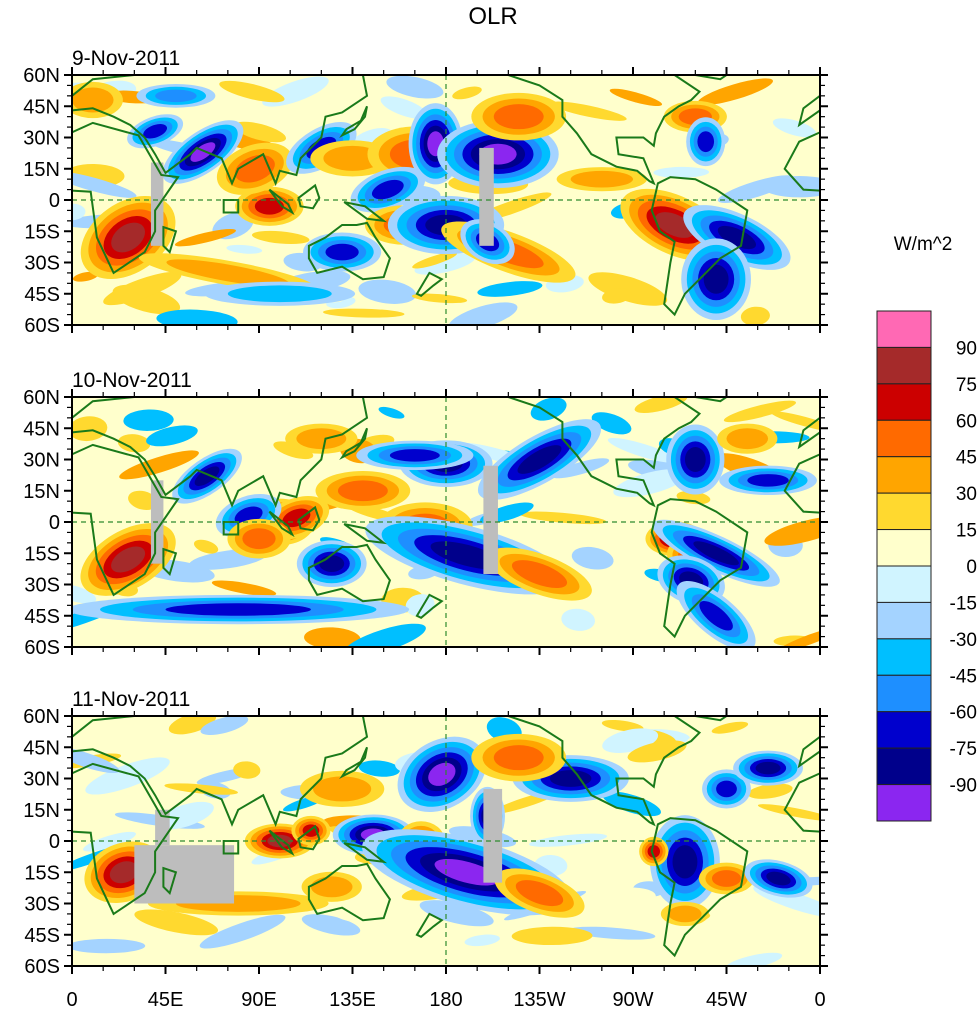 This screenshot has height=1014, width=980. Describe the element at coordinates (42, 936) in the screenshot. I see `y-tick-label: 45S` at that location.